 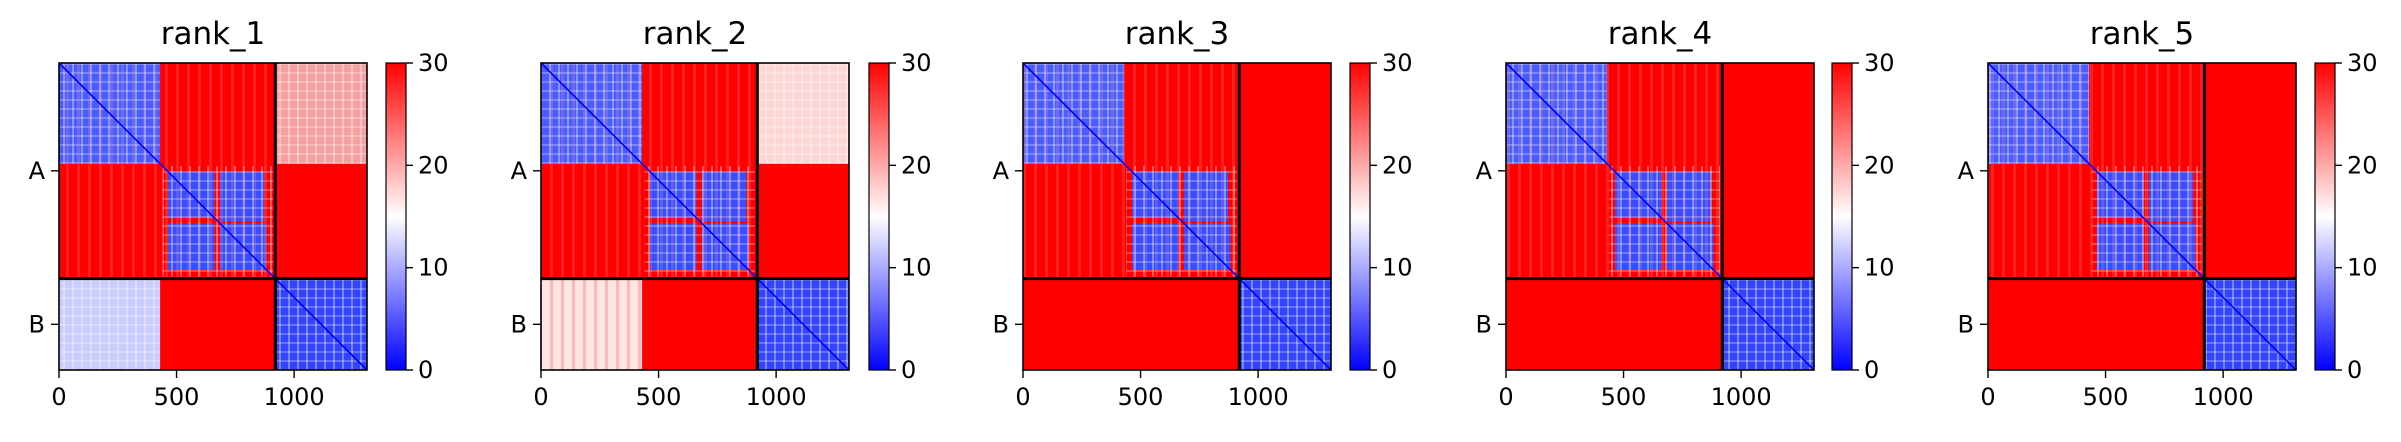 What do you see at coordinates (1177, 34) in the screenshot?
I see `panel-title: rank_3` at bounding box center [1177, 34].